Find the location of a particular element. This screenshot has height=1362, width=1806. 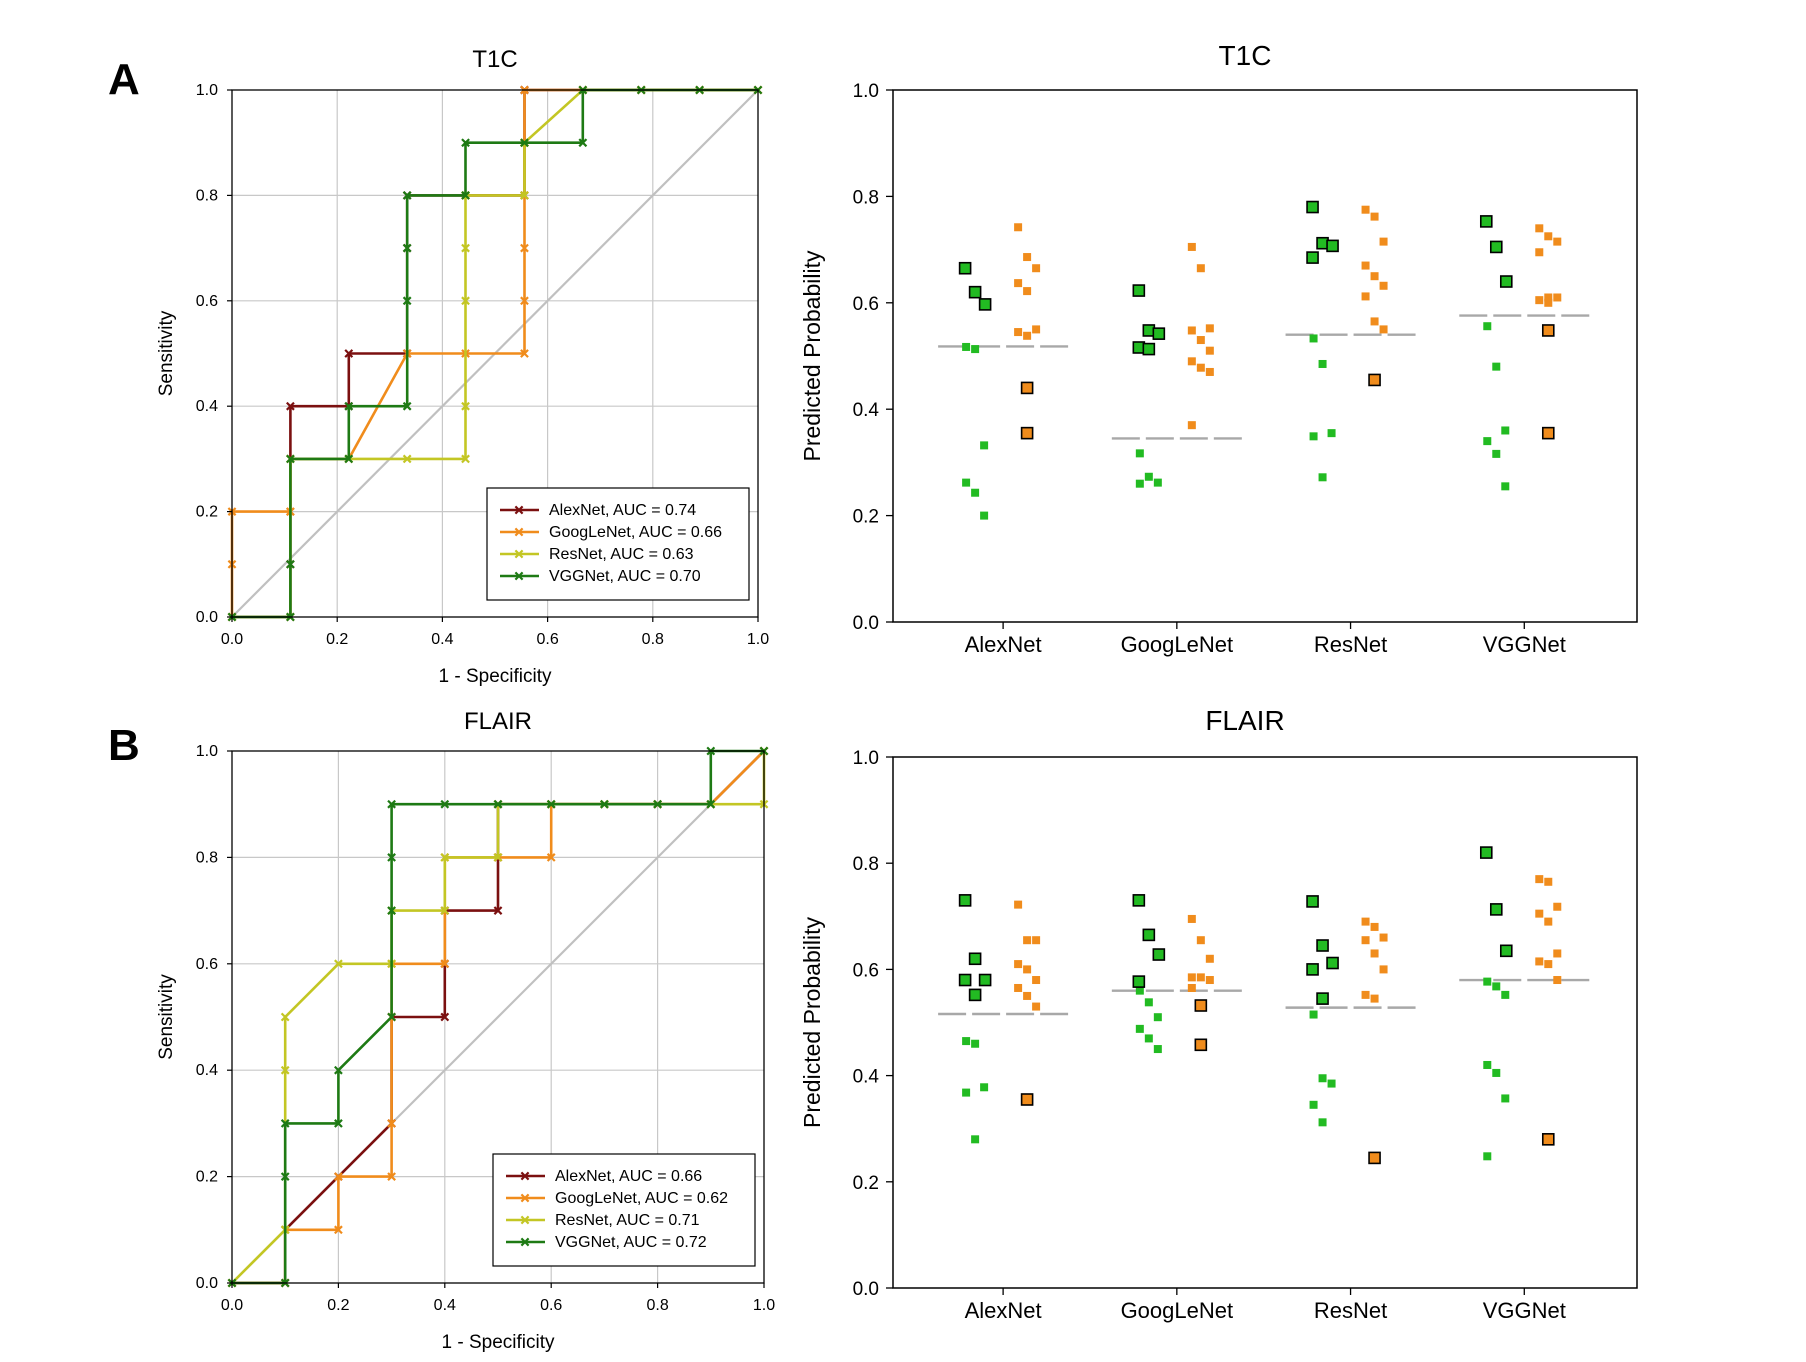

group-resnet is located at coordinates (1350, 1030).